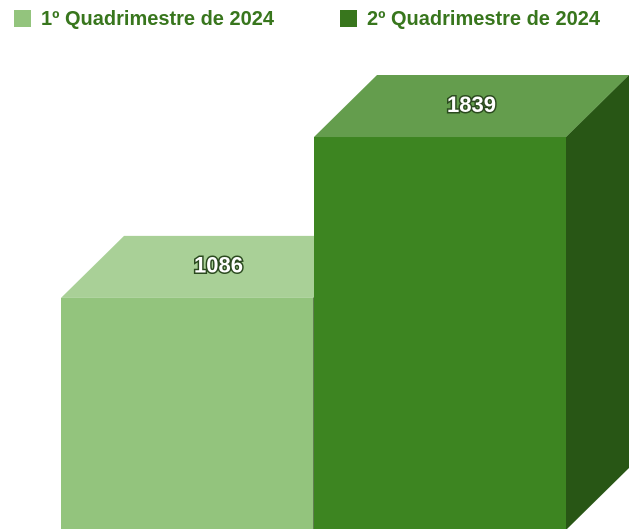 This screenshot has width=644, height=529. What do you see at coordinates (597, 302) in the screenshot?
I see `bar-side` at bounding box center [597, 302].